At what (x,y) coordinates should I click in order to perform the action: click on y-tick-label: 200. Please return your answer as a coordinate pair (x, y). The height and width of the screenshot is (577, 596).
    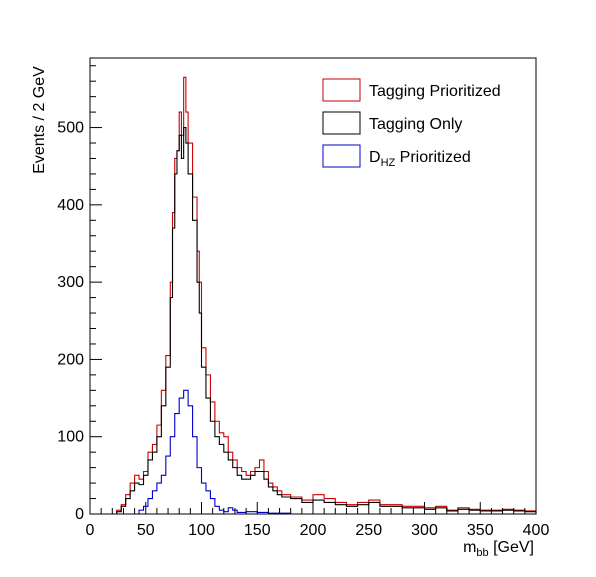
    Looking at the image, I should click on (70, 359).